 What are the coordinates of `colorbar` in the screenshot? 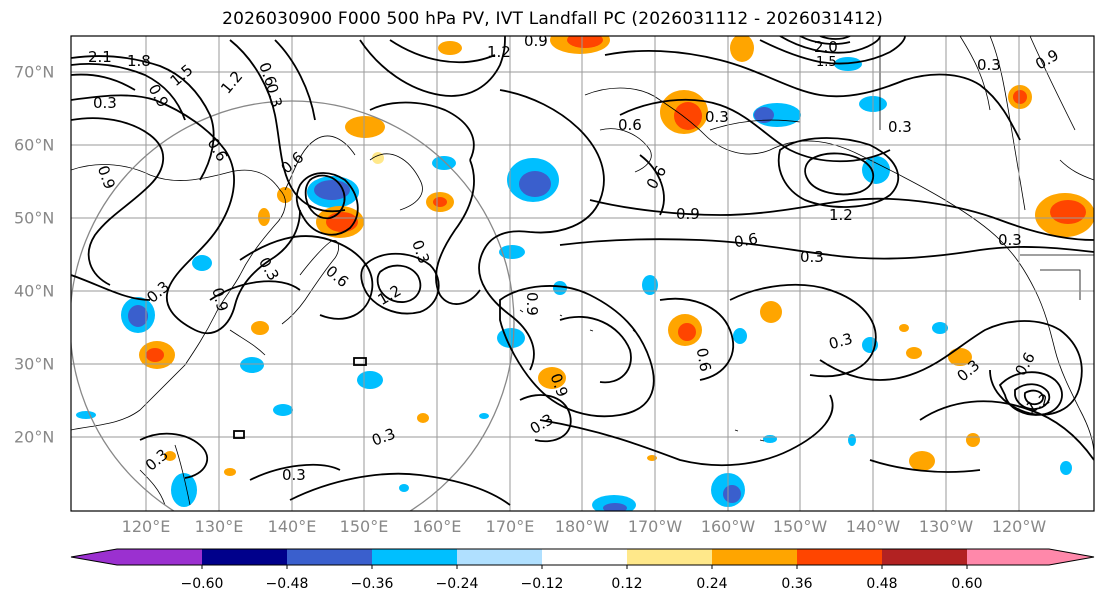 It's located at (582, 558).